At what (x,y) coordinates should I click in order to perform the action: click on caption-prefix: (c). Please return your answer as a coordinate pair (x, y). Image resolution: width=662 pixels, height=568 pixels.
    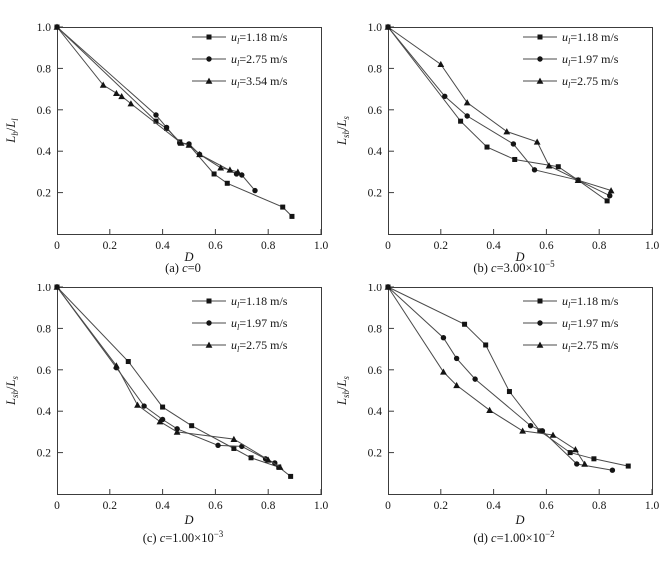
    Looking at the image, I should click on (151, 538).